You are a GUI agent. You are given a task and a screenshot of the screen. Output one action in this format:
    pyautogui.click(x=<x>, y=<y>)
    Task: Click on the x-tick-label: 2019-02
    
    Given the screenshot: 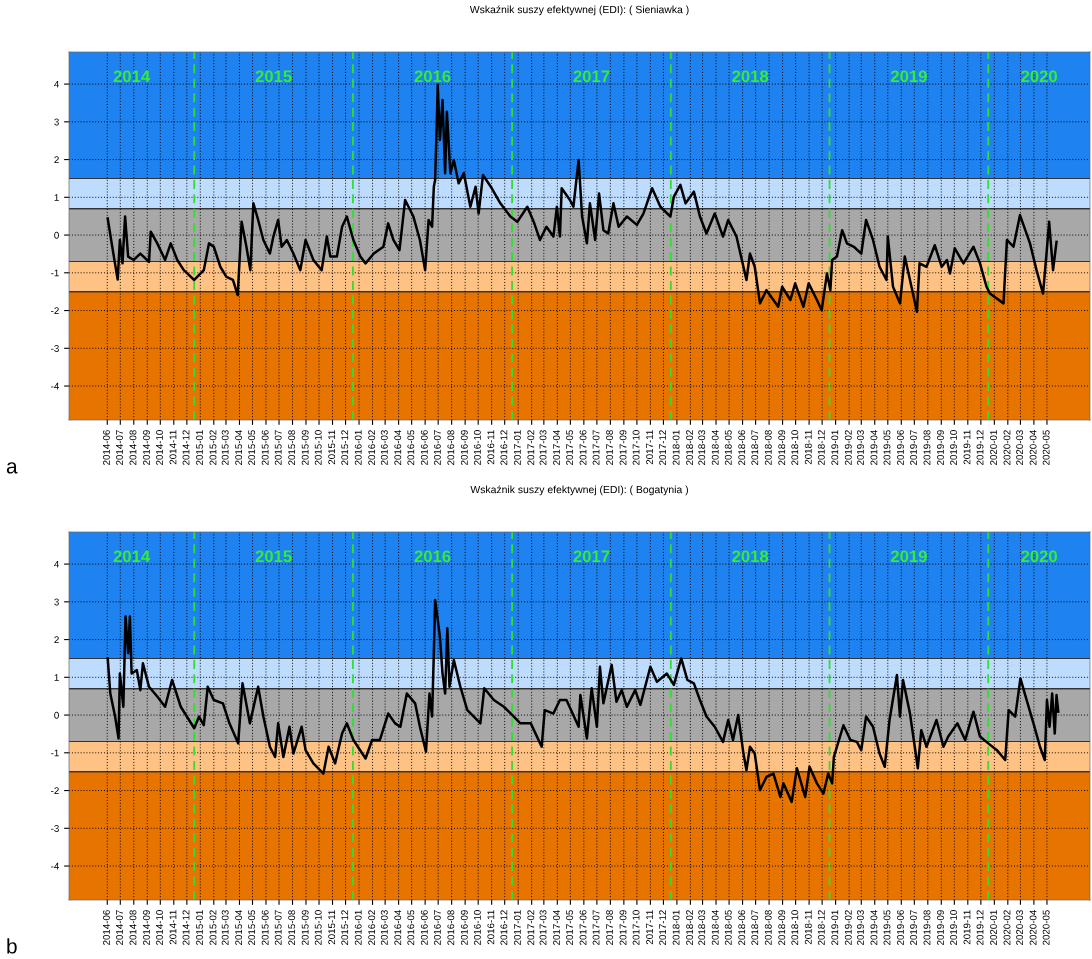 What is the action you would take?
    pyautogui.click(x=848, y=927)
    